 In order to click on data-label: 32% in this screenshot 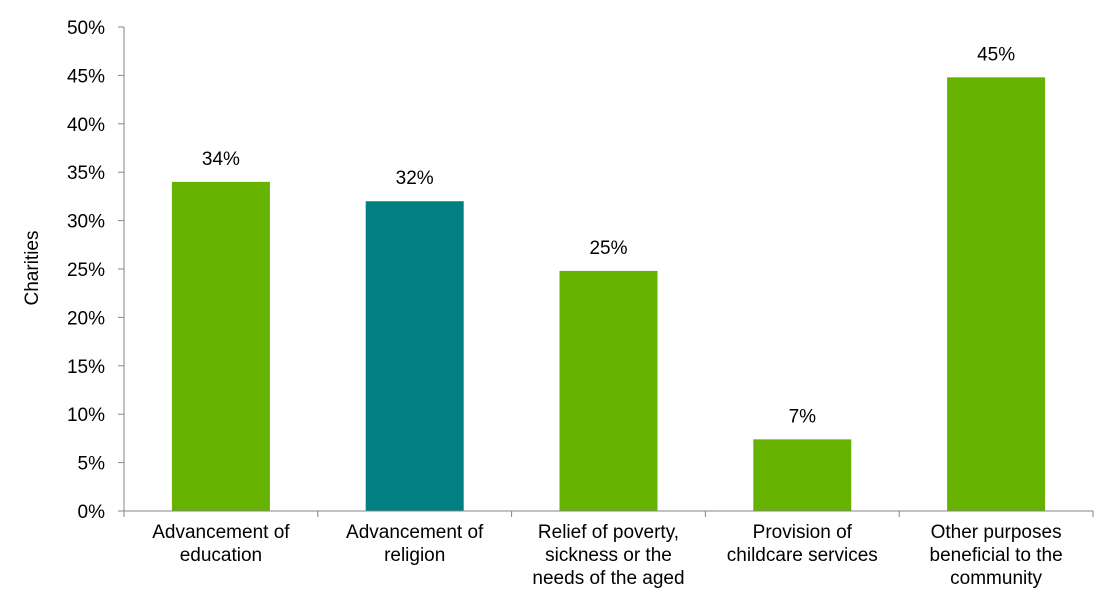, I will do `click(415, 178)`.